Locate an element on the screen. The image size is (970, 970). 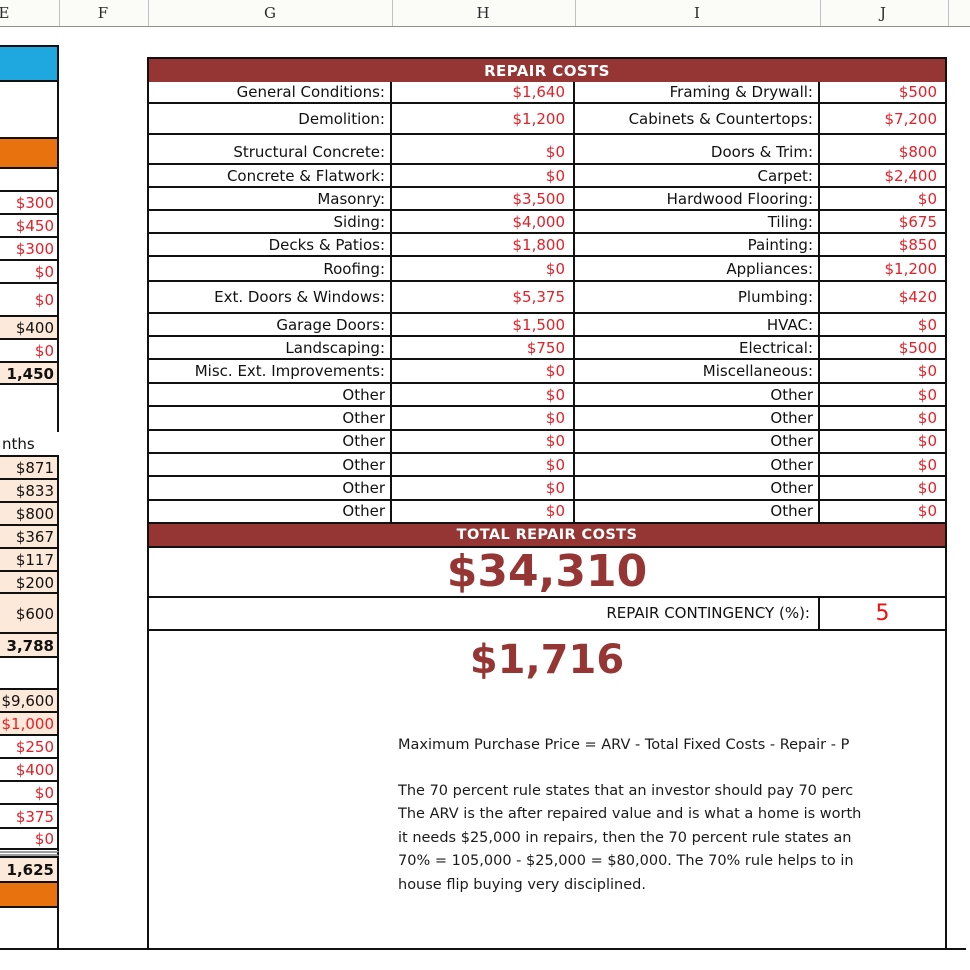
repair-item-label: Framing & Drywall: is located at coordinates (697, 92).